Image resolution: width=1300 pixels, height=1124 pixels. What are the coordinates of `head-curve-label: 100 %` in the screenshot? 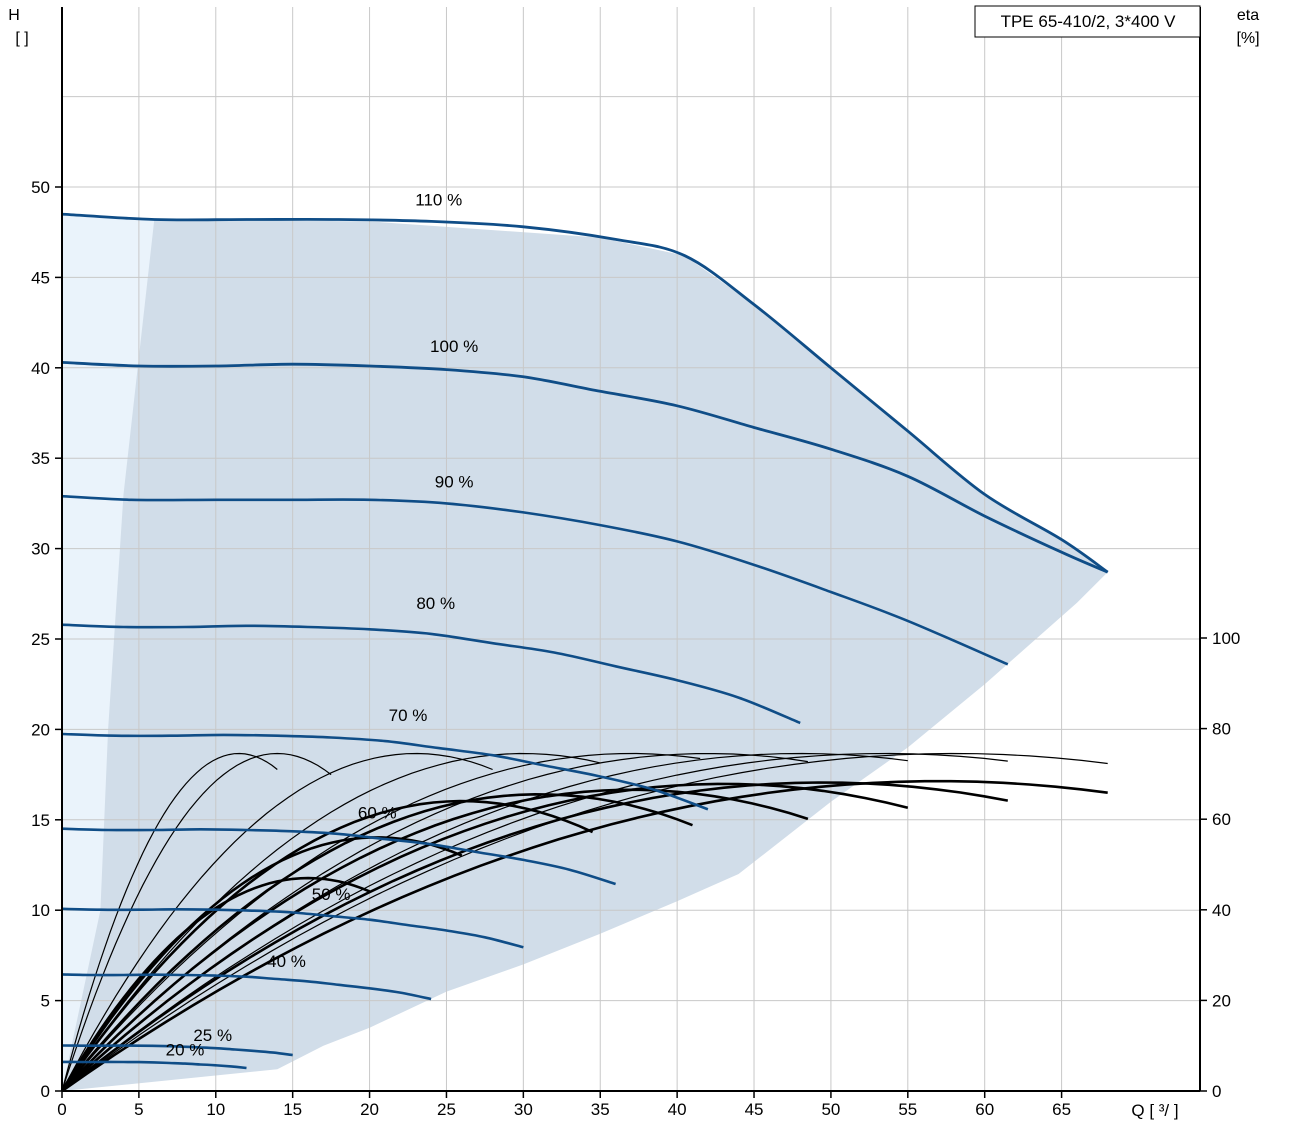 It's located at (454, 346).